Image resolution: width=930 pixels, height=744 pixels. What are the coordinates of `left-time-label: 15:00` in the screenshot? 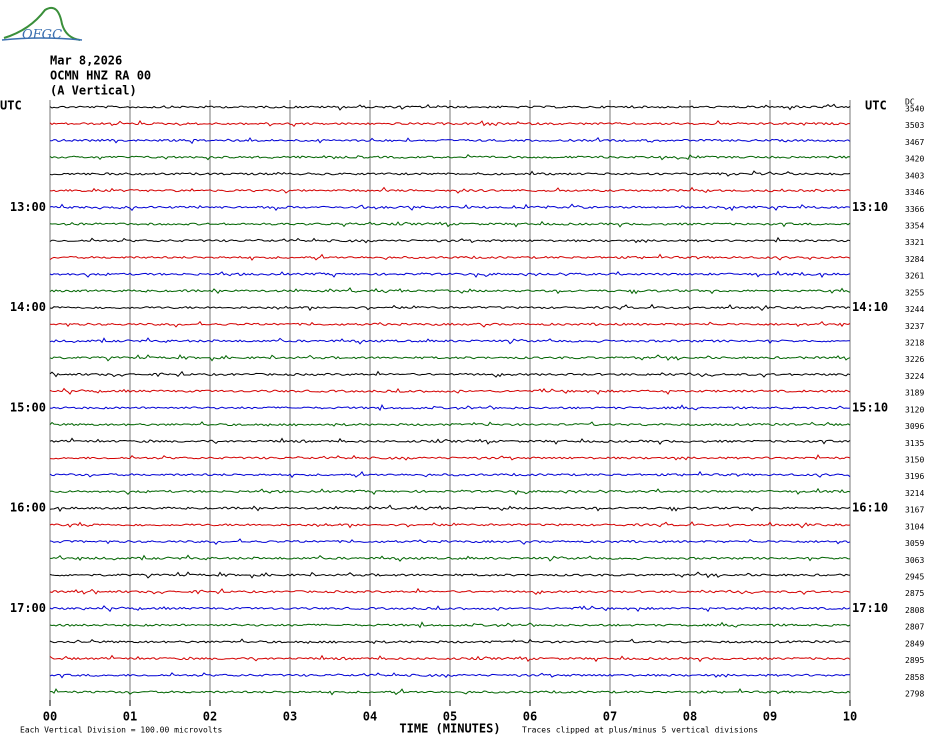 It's located at (28, 407).